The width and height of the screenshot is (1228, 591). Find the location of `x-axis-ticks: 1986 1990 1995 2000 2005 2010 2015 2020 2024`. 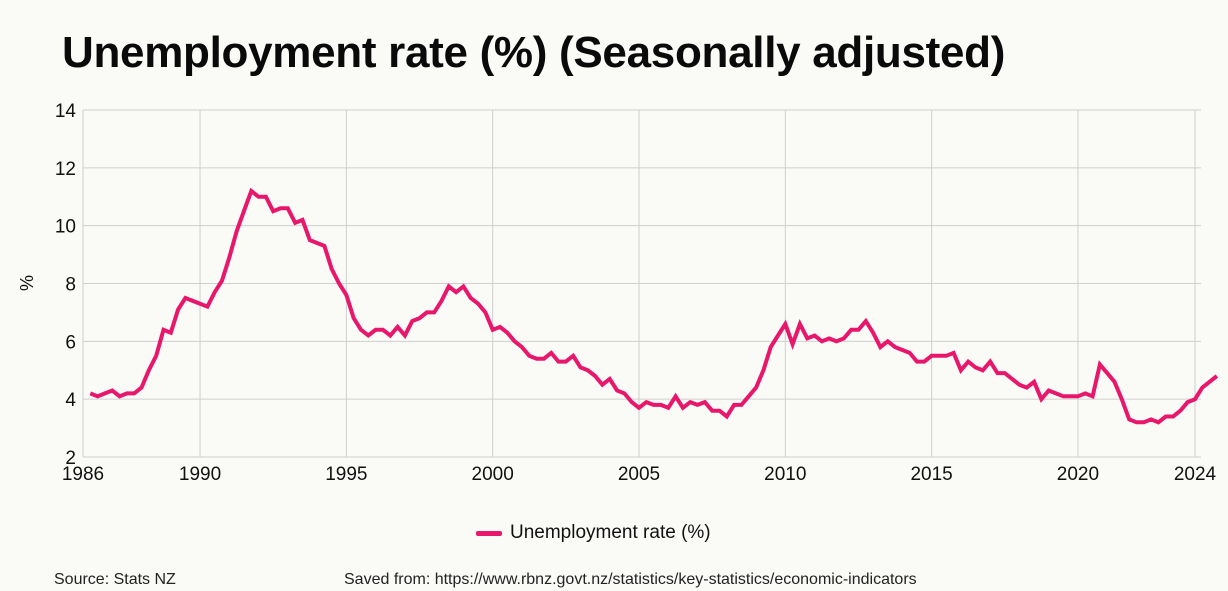

x-axis-ticks: 1986 1990 1995 2000 2005 2010 2015 2020 2024 is located at coordinates (639, 474).